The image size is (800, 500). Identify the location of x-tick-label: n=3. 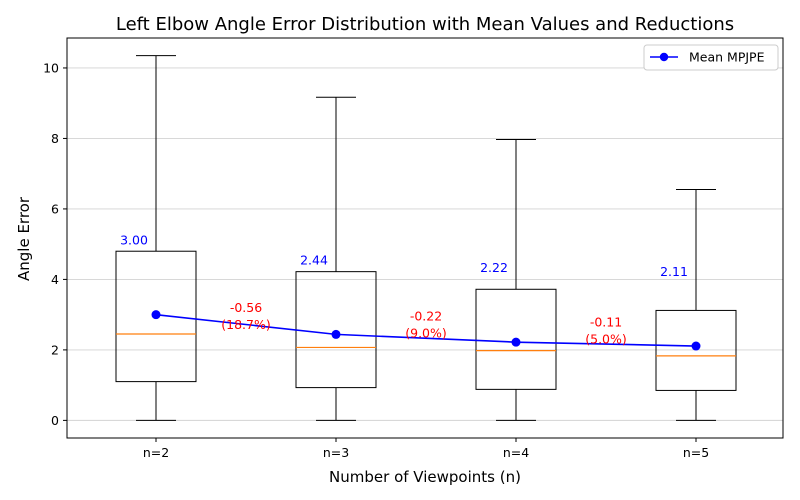
(336, 452).